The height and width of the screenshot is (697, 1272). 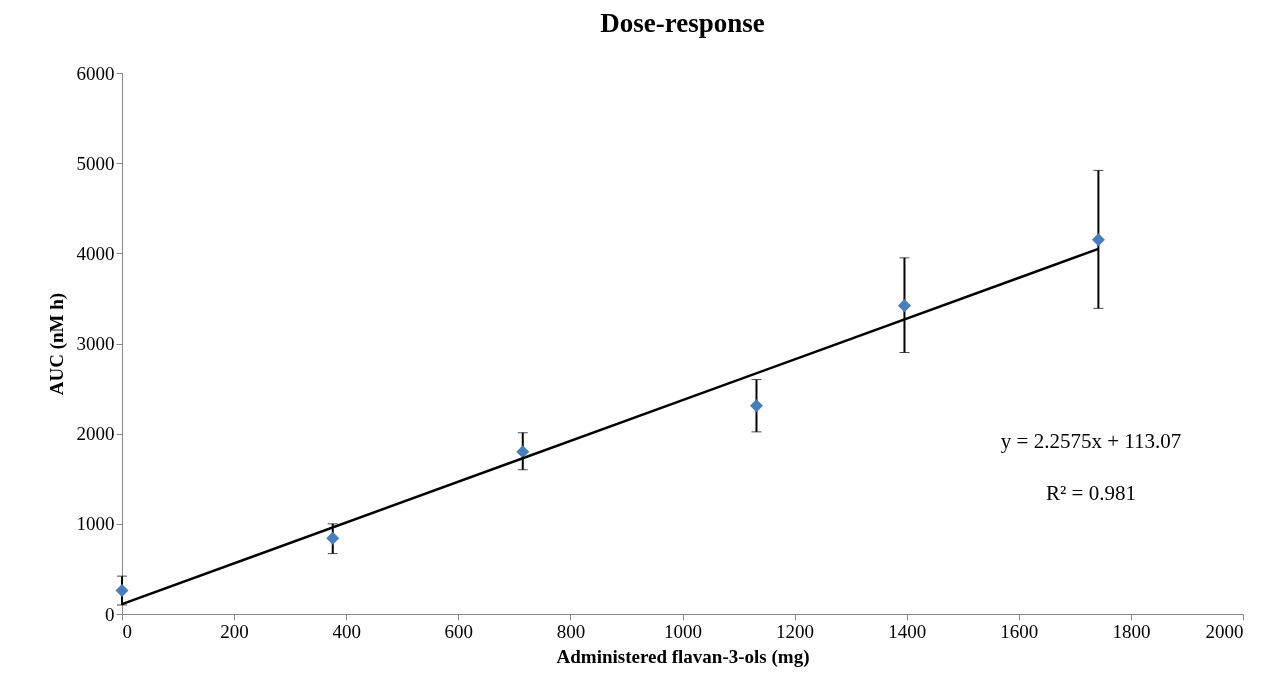 What do you see at coordinates (110, 614) in the screenshot?
I see `y-tick-label: 0` at bounding box center [110, 614].